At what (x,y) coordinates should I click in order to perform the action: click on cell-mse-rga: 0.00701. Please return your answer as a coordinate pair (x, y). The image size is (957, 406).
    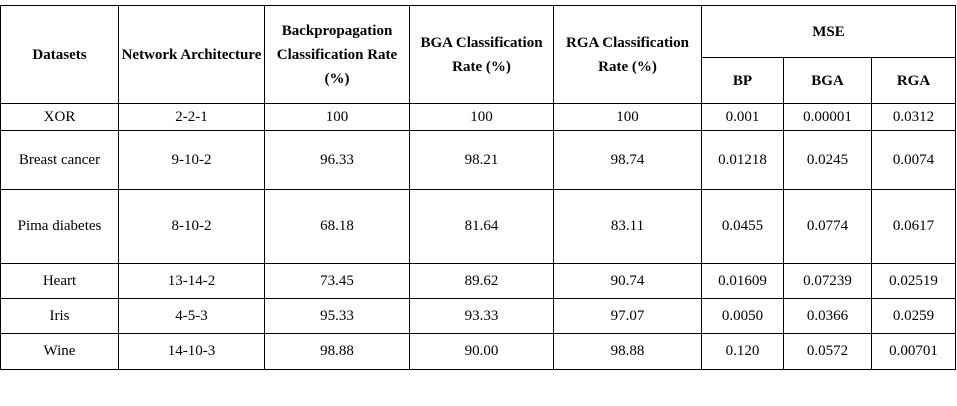
    Looking at the image, I should click on (913, 351).